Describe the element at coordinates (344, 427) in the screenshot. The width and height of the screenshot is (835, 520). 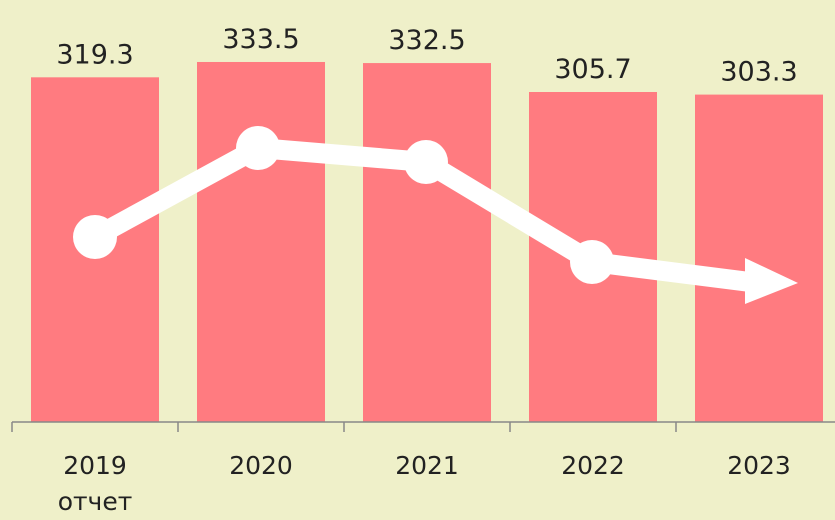
I see `x-ticks` at that location.